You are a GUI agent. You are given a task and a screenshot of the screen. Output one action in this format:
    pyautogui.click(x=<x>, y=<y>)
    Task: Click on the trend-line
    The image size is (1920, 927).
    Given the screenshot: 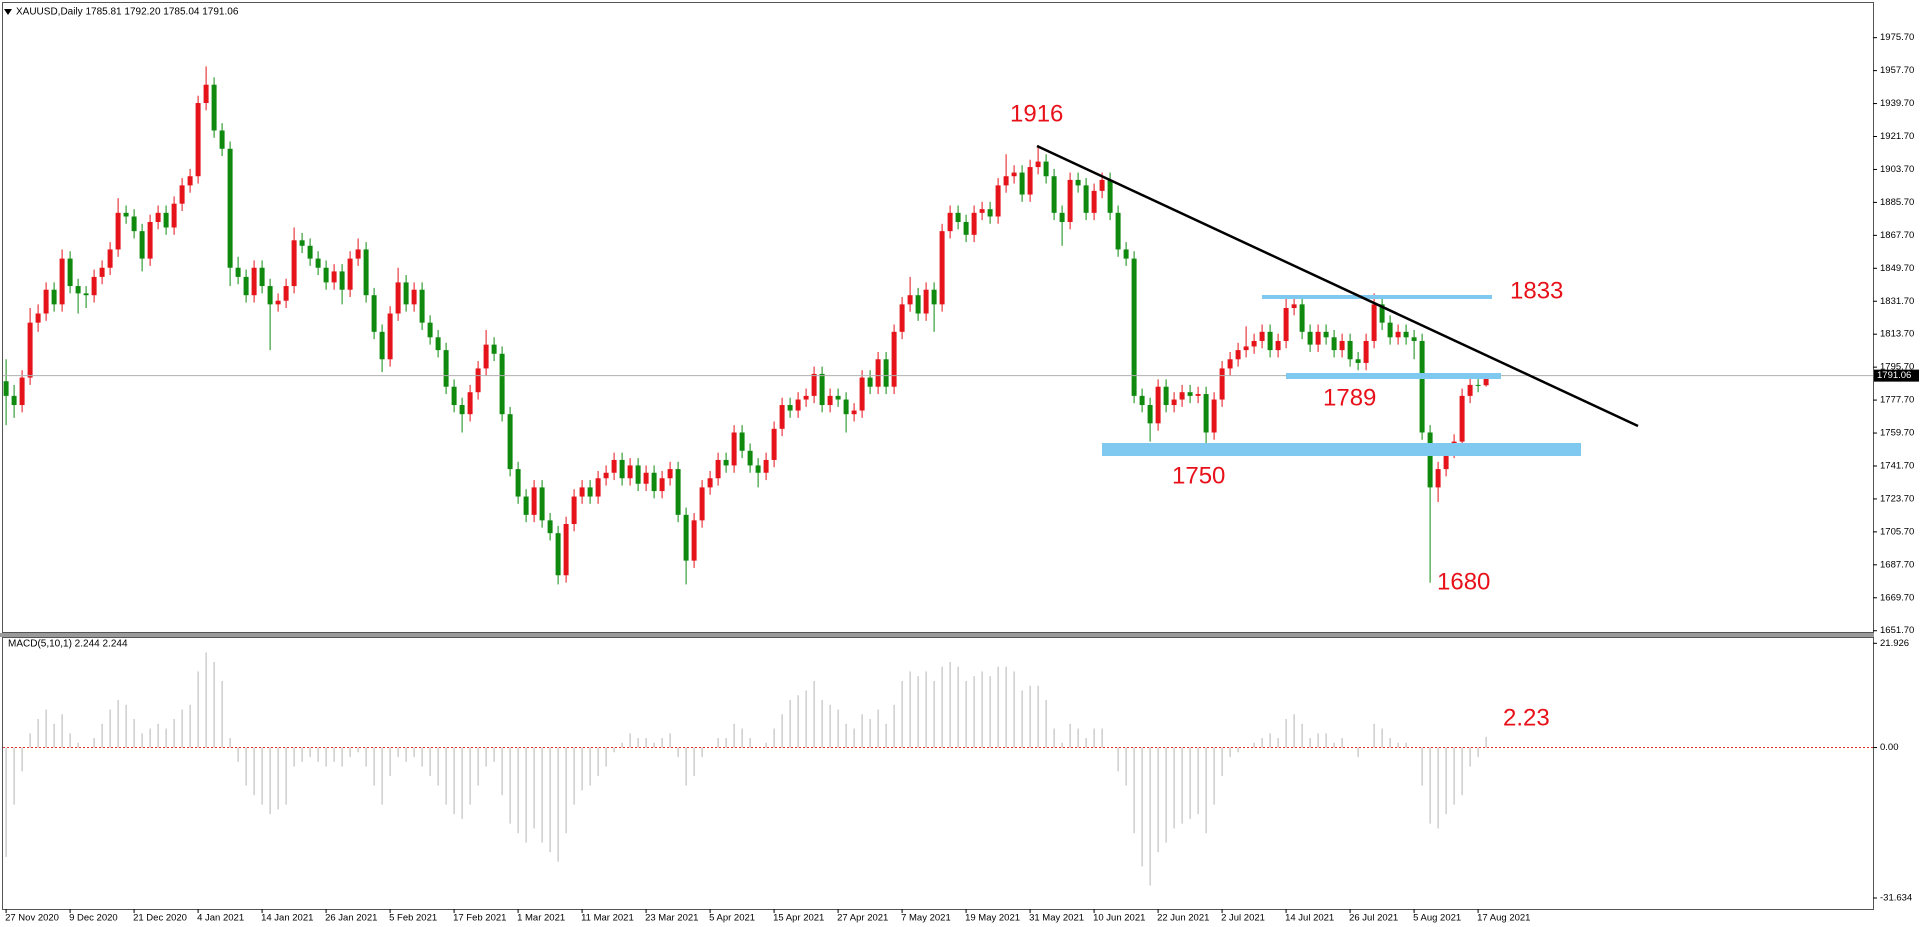 What is the action you would take?
    pyautogui.click(x=1337, y=286)
    